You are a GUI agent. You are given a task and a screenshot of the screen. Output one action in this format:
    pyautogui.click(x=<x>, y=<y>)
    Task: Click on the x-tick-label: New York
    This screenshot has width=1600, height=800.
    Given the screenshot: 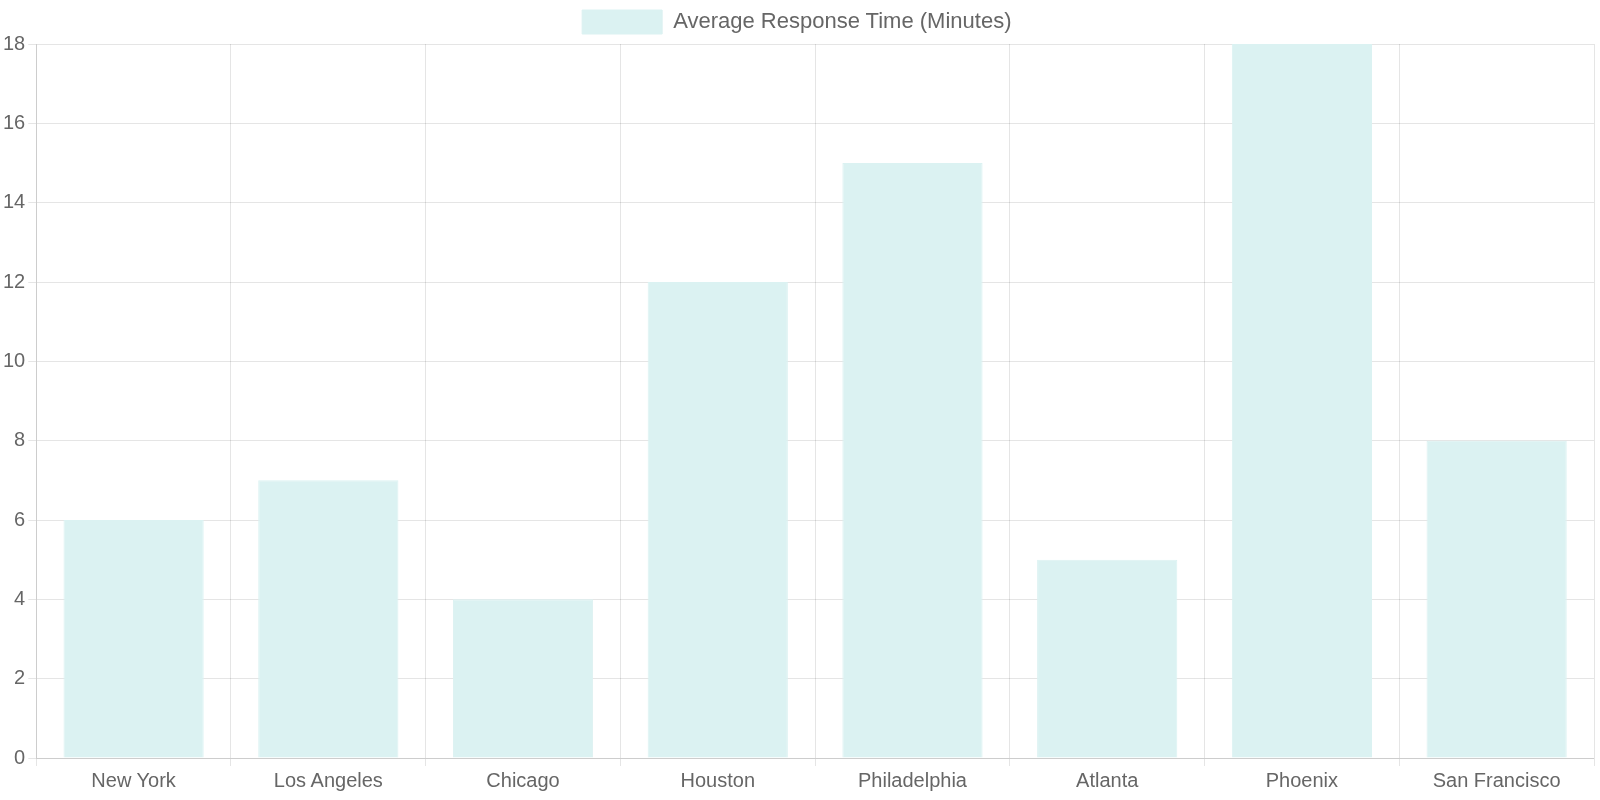 What is the action you would take?
    pyautogui.click(x=134, y=779)
    